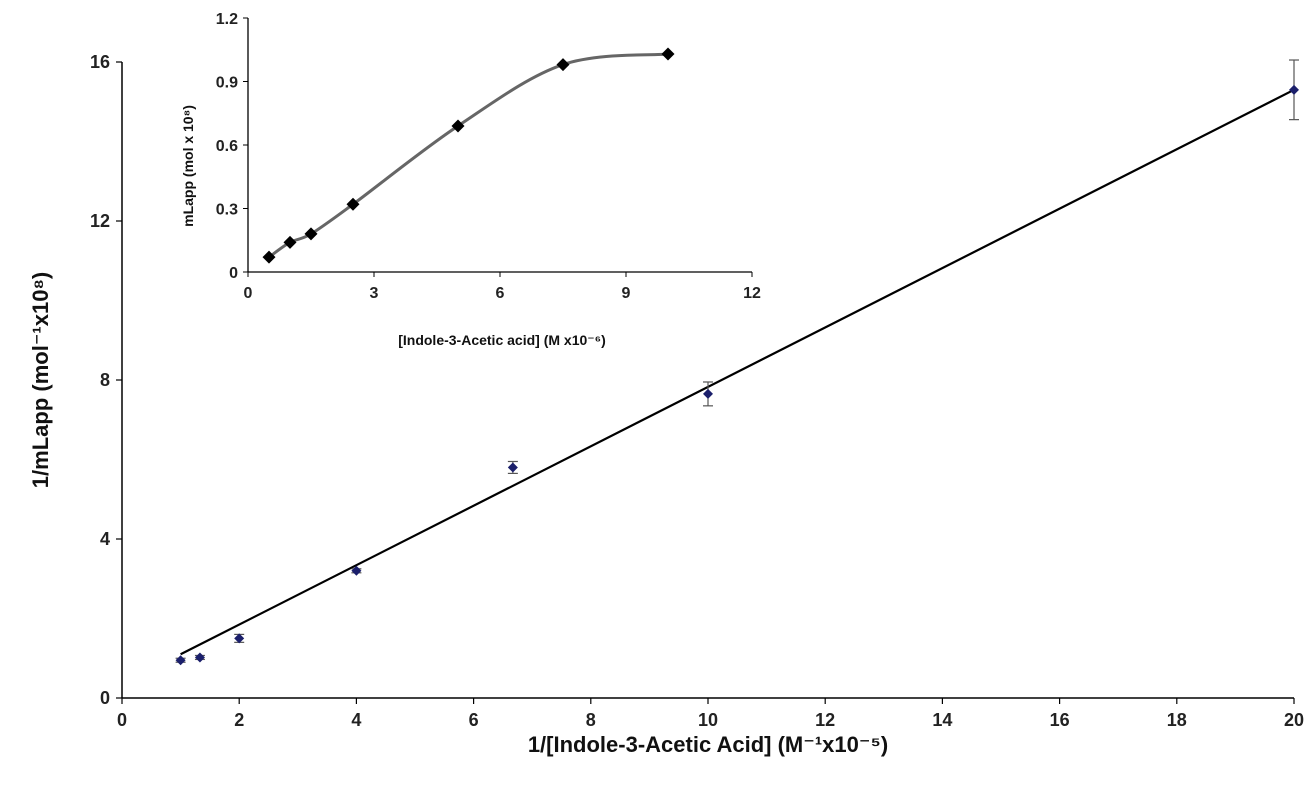 This screenshot has width=1311, height=794. What do you see at coordinates (100, 62) in the screenshot?
I see `main-y-tick-label: 16` at bounding box center [100, 62].